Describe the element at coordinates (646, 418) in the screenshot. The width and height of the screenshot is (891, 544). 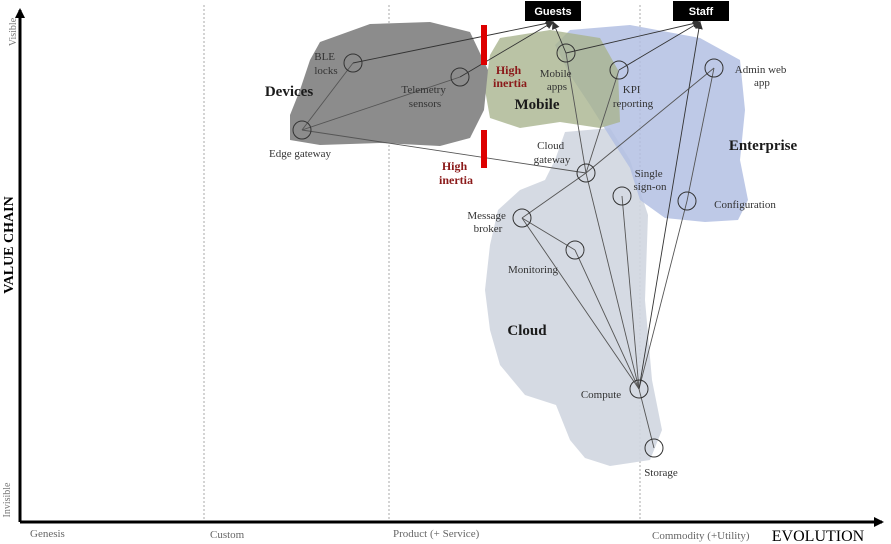
I see `link-compute-storage` at that location.